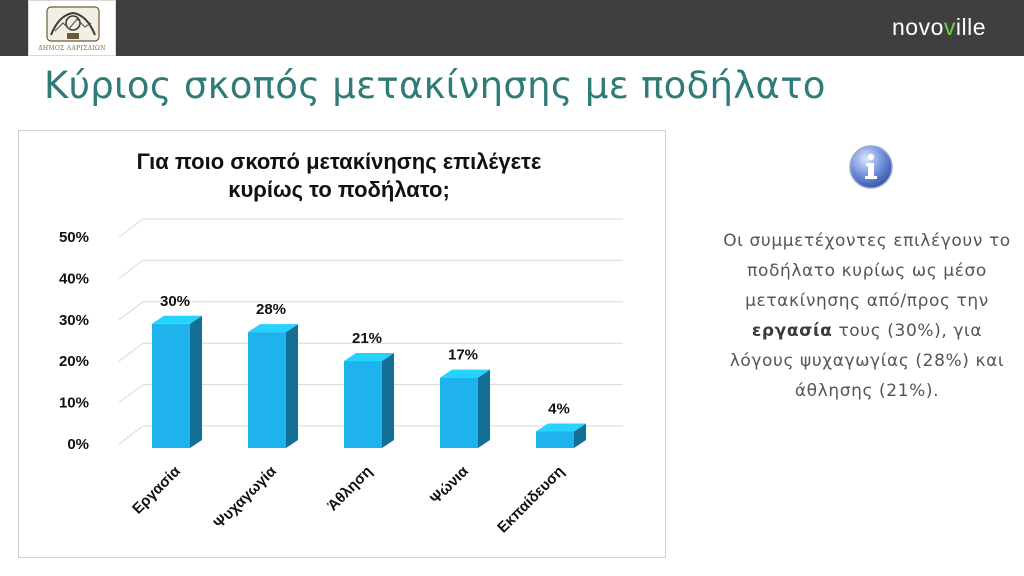 This screenshot has width=1024, height=576. What do you see at coordinates (339, 161) in the screenshot?
I see `chart-title-line: Για ποιο σκοπό μετακίνησης επιλέγετε` at bounding box center [339, 161].